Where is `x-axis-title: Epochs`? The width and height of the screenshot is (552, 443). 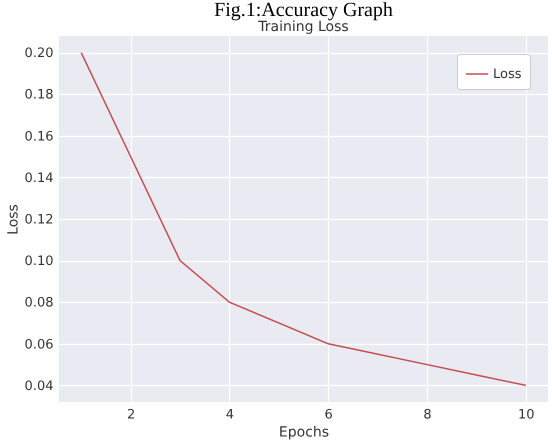 x-axis-title: Epochs is located at coordinates (304, 432).